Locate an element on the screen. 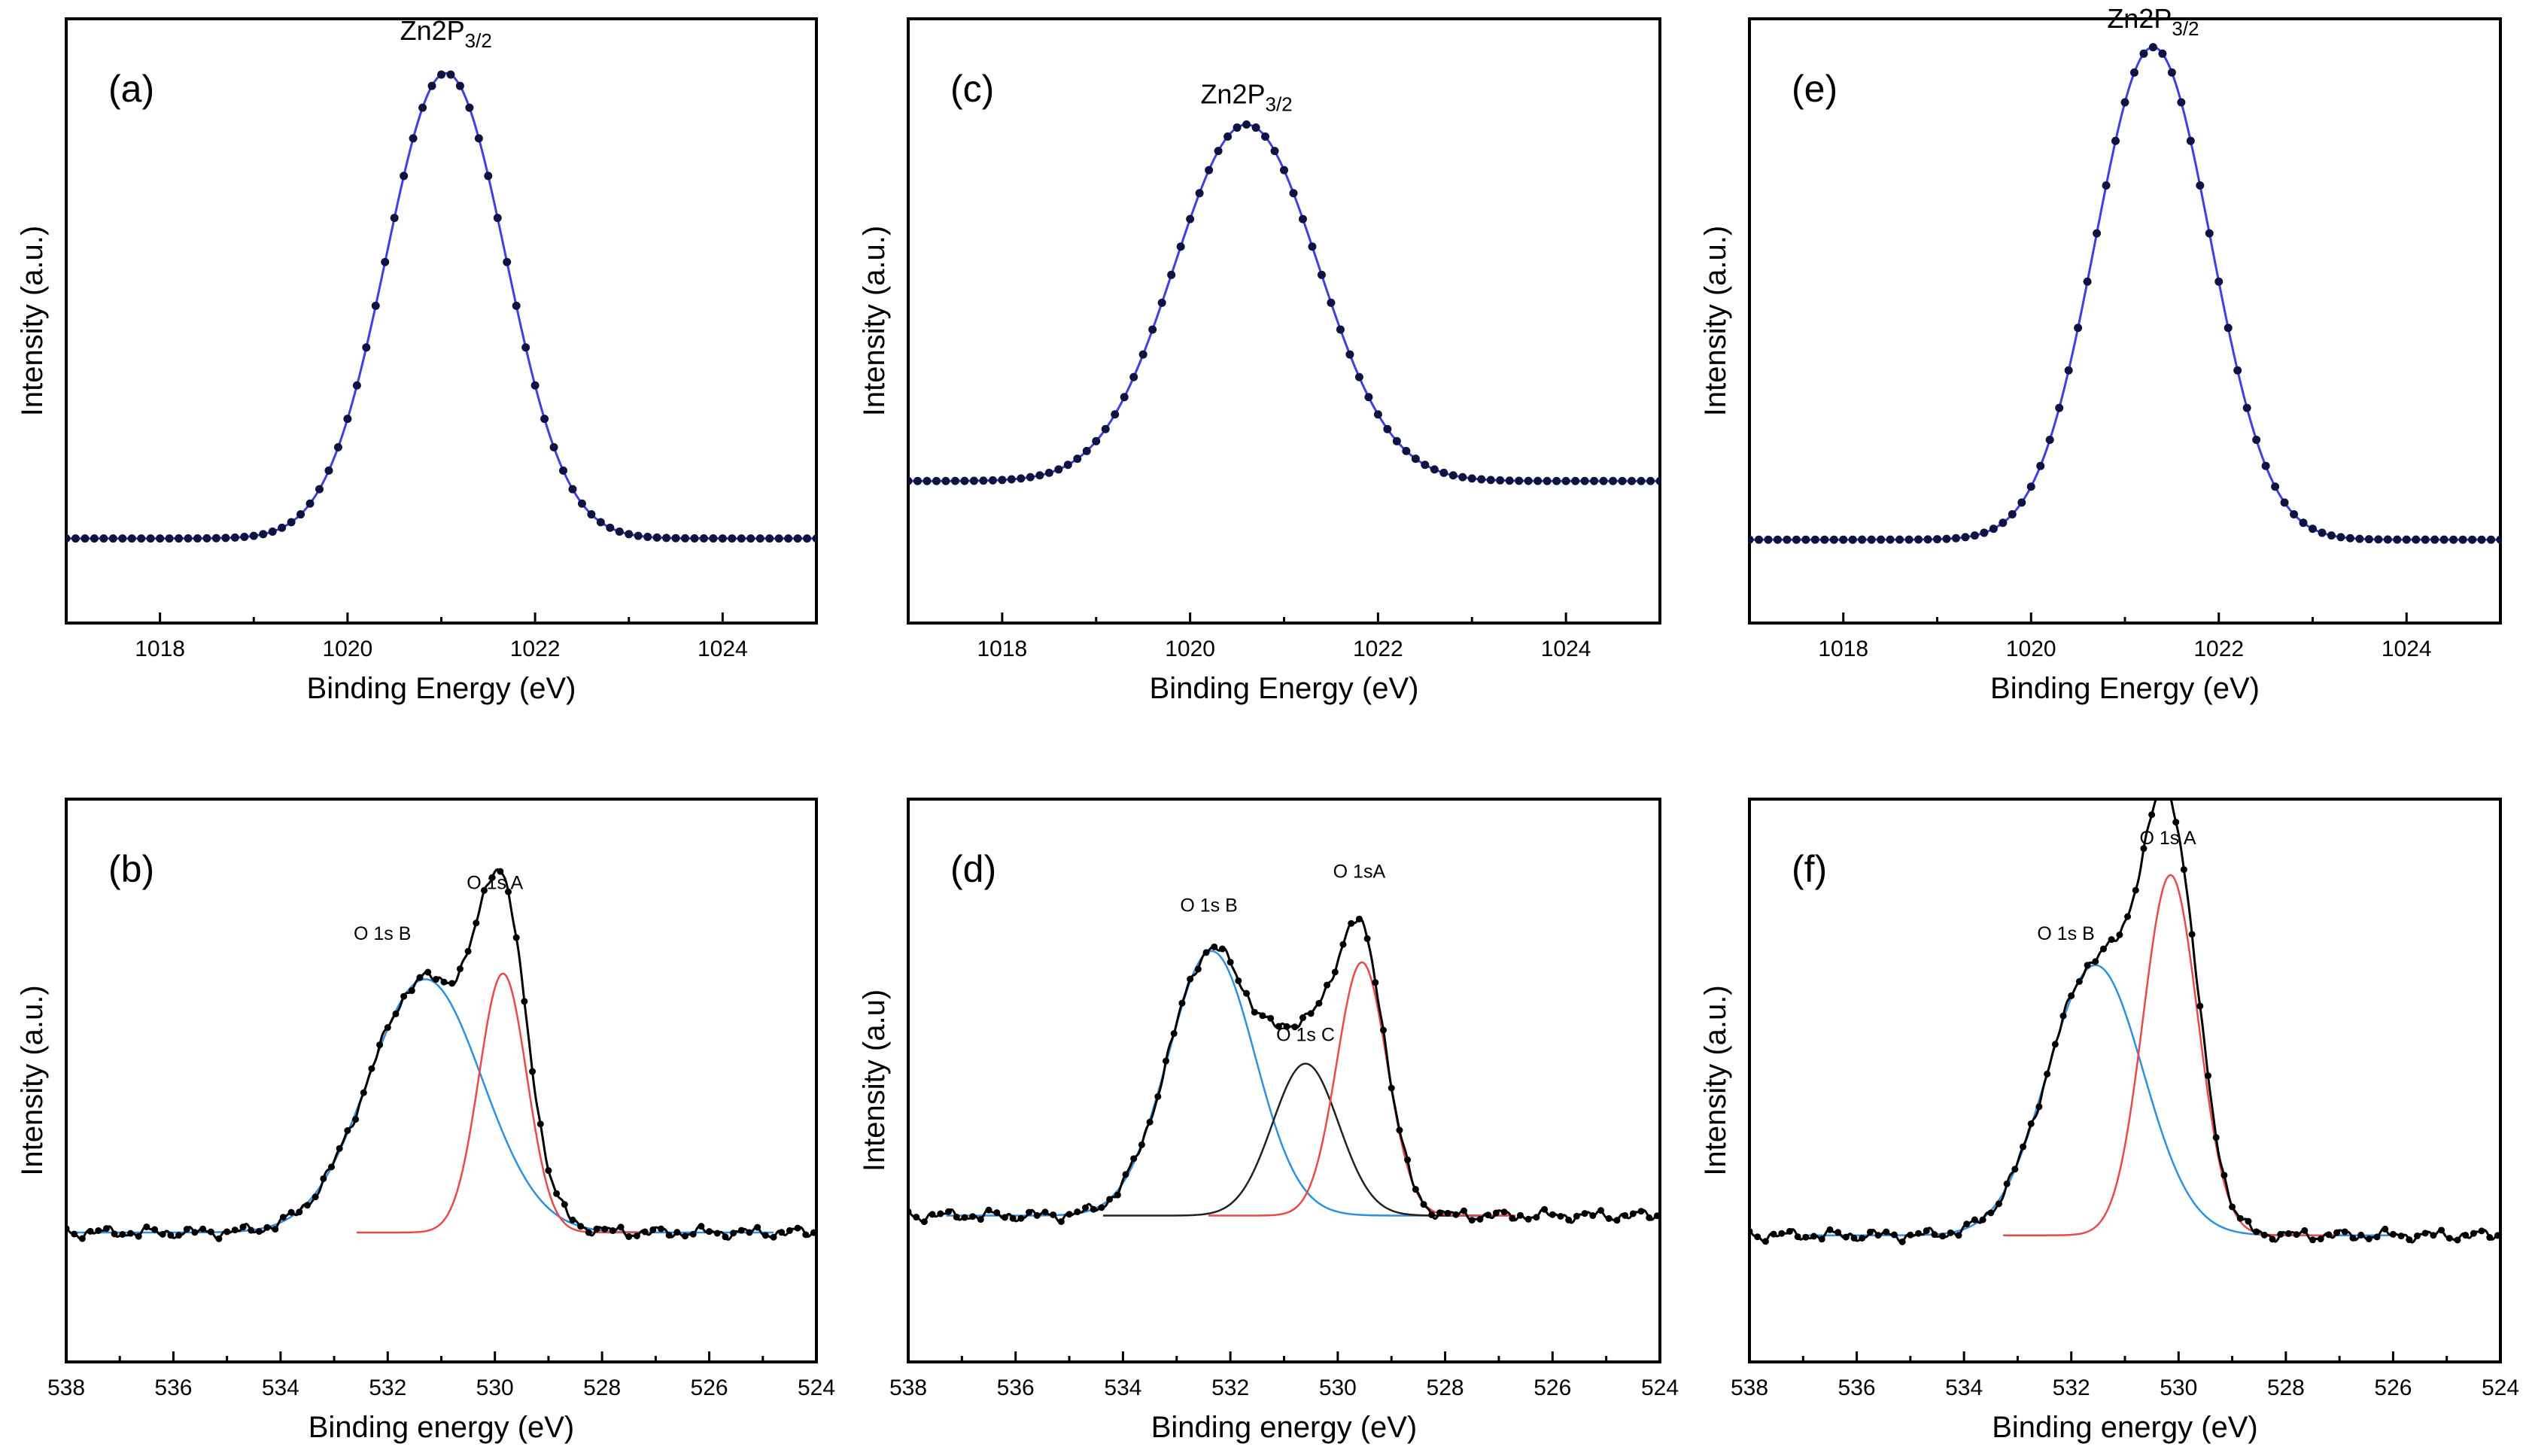 This screenshot has width=2529, height=1456. component-curve is located at coordinates (426, 1106).